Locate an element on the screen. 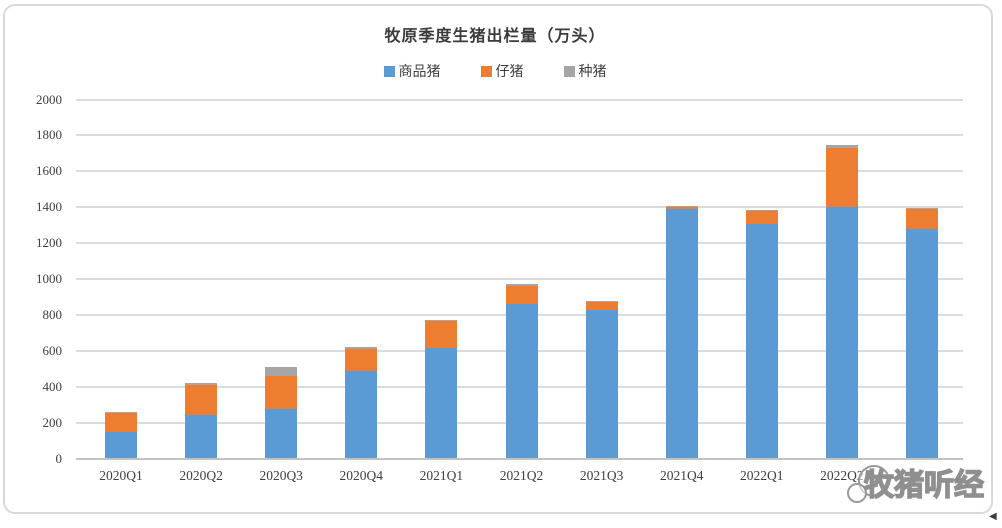 The image size is (1002, 528). legend-item-商品猪: 商品猪 is located at coordinates (412, 71).